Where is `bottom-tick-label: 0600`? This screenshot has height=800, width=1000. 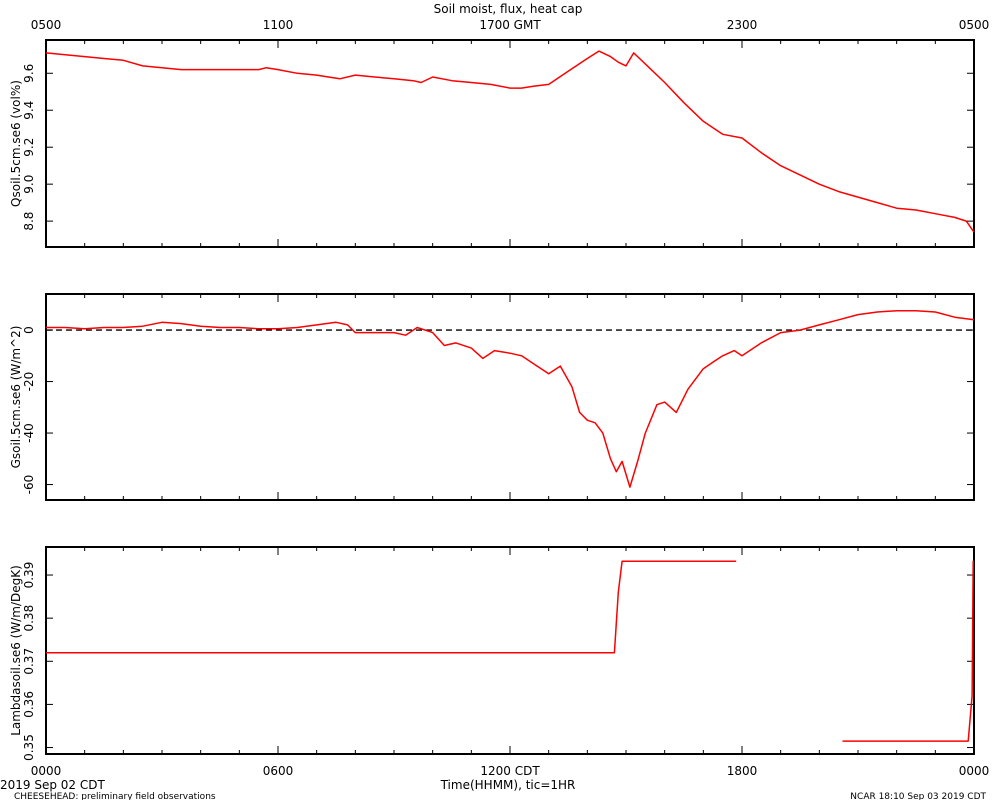 bottom-tick-label: 0600 is located at coordinates (278, 771).